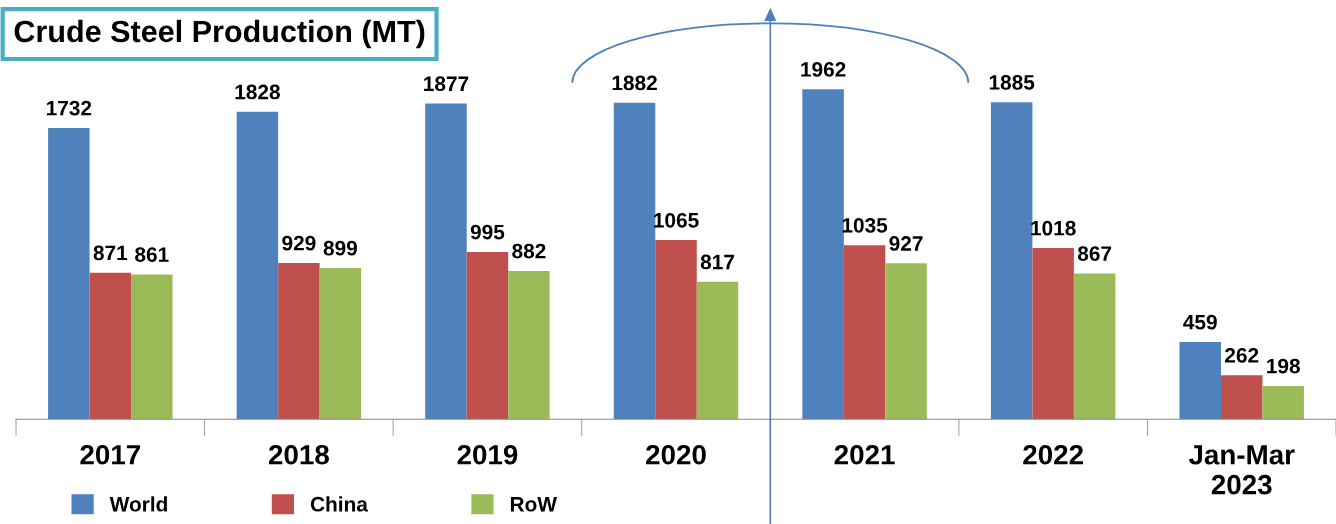  Describe the element at coordinates (864, 454) in the screenshot. I see `x-tick-label: 2021` at that location.